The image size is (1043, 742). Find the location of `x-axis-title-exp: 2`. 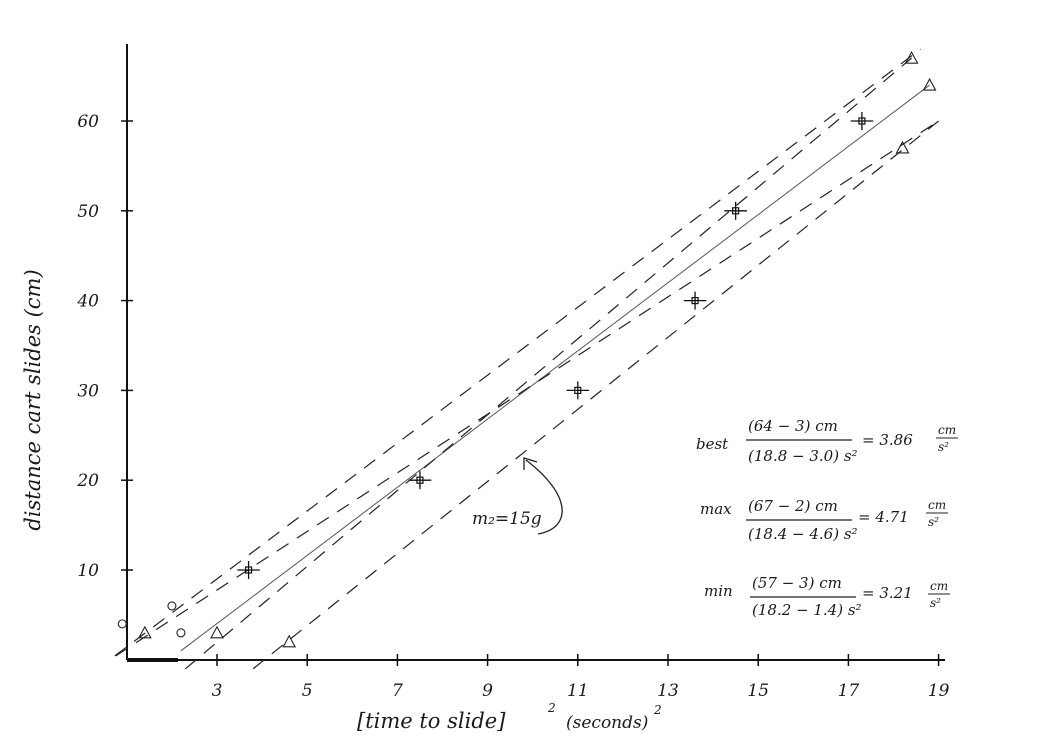

x-axis-title-exp: 2 is located at coordinates (551, 708).